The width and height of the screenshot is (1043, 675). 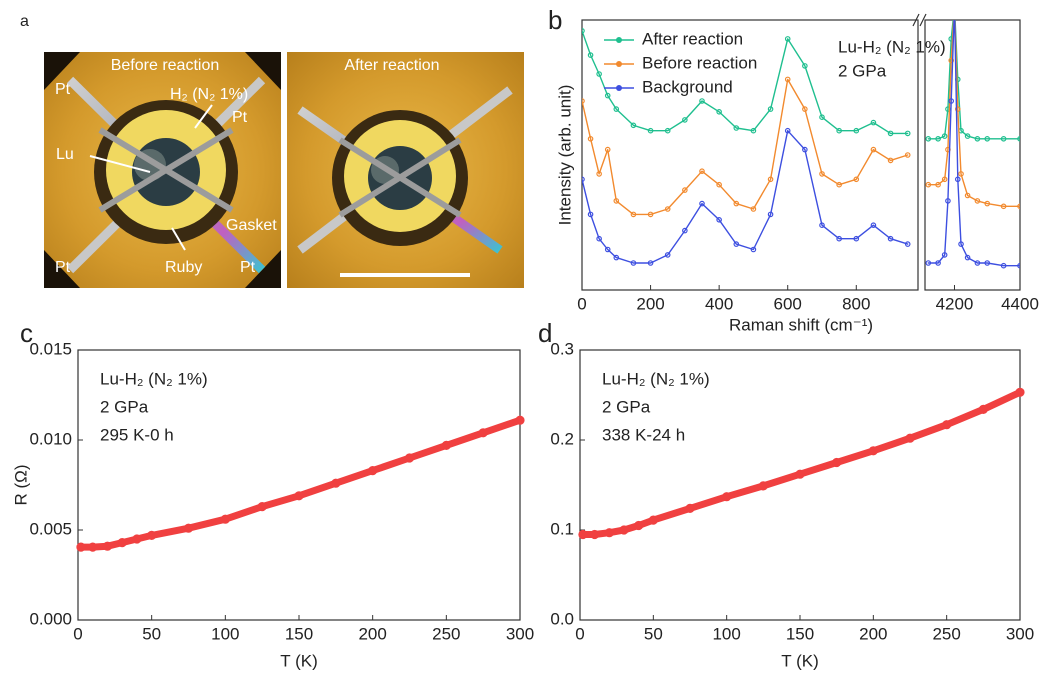 What do you see at coordinates (579, 633) in the screenshot?
I see `x-tick-label: 0` at bounding box center [579, 633].